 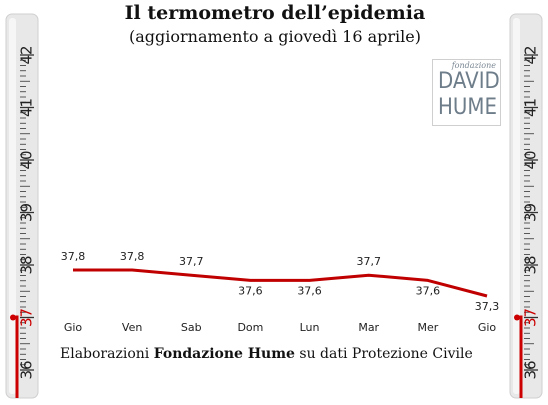 I want to click on chart-title: Il termometro dell’epidemia, so click(x=275, y=13).